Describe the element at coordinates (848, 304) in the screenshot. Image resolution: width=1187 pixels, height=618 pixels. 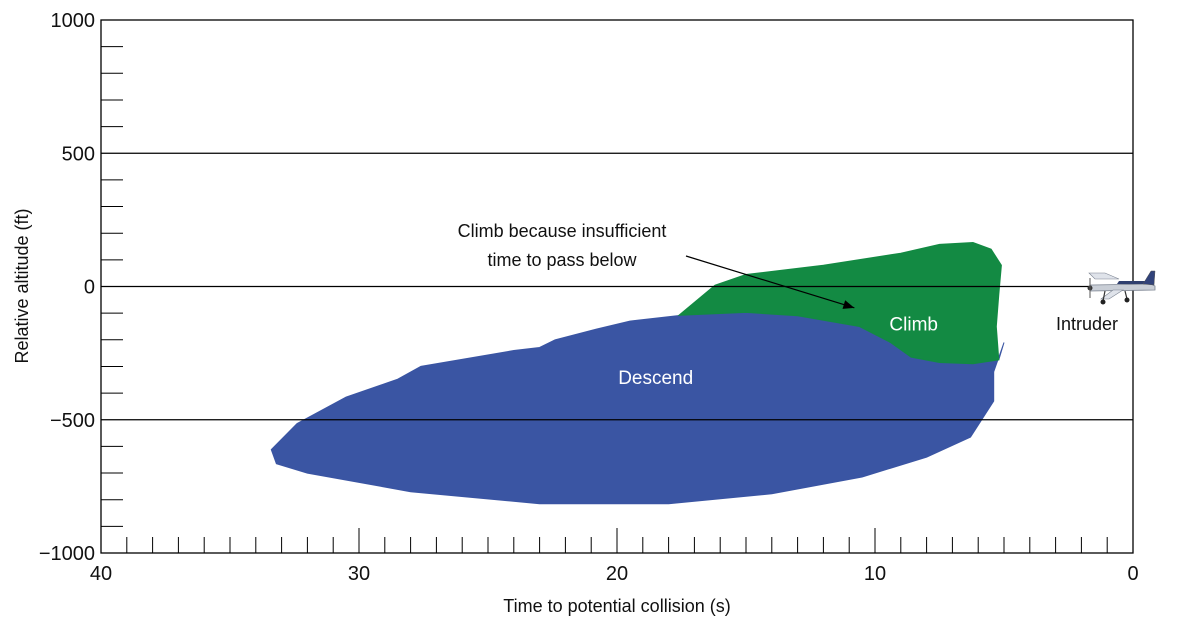
I see `annotation-arrowhead` at that location.